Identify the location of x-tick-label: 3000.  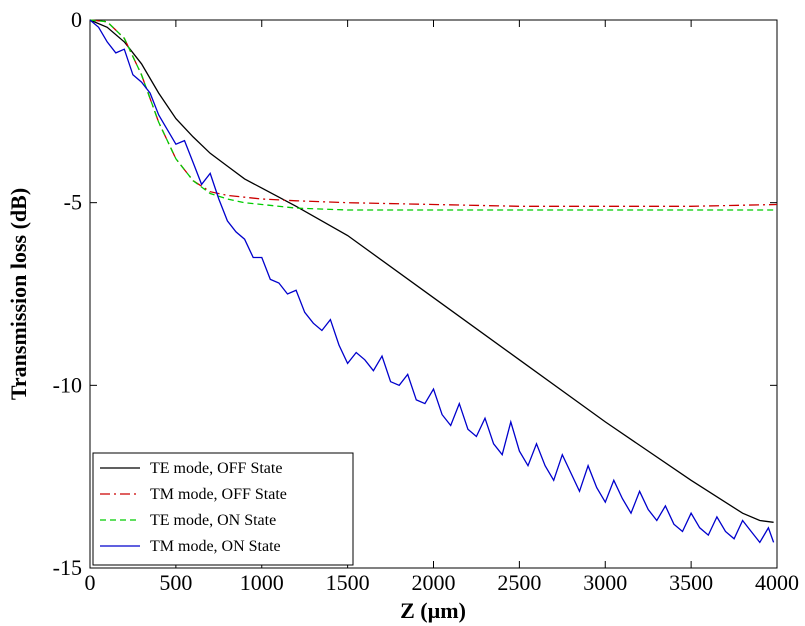
(605, 582).